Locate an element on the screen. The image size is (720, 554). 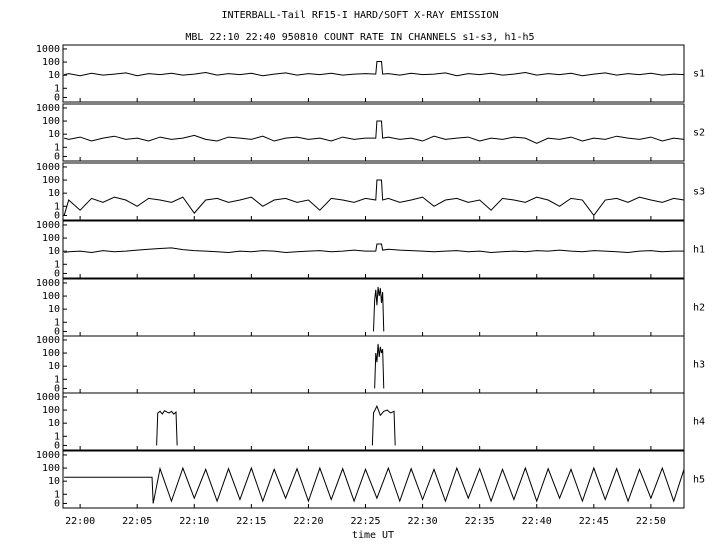
x-tick-label: 22:50 is located at coordinates (651, 521).